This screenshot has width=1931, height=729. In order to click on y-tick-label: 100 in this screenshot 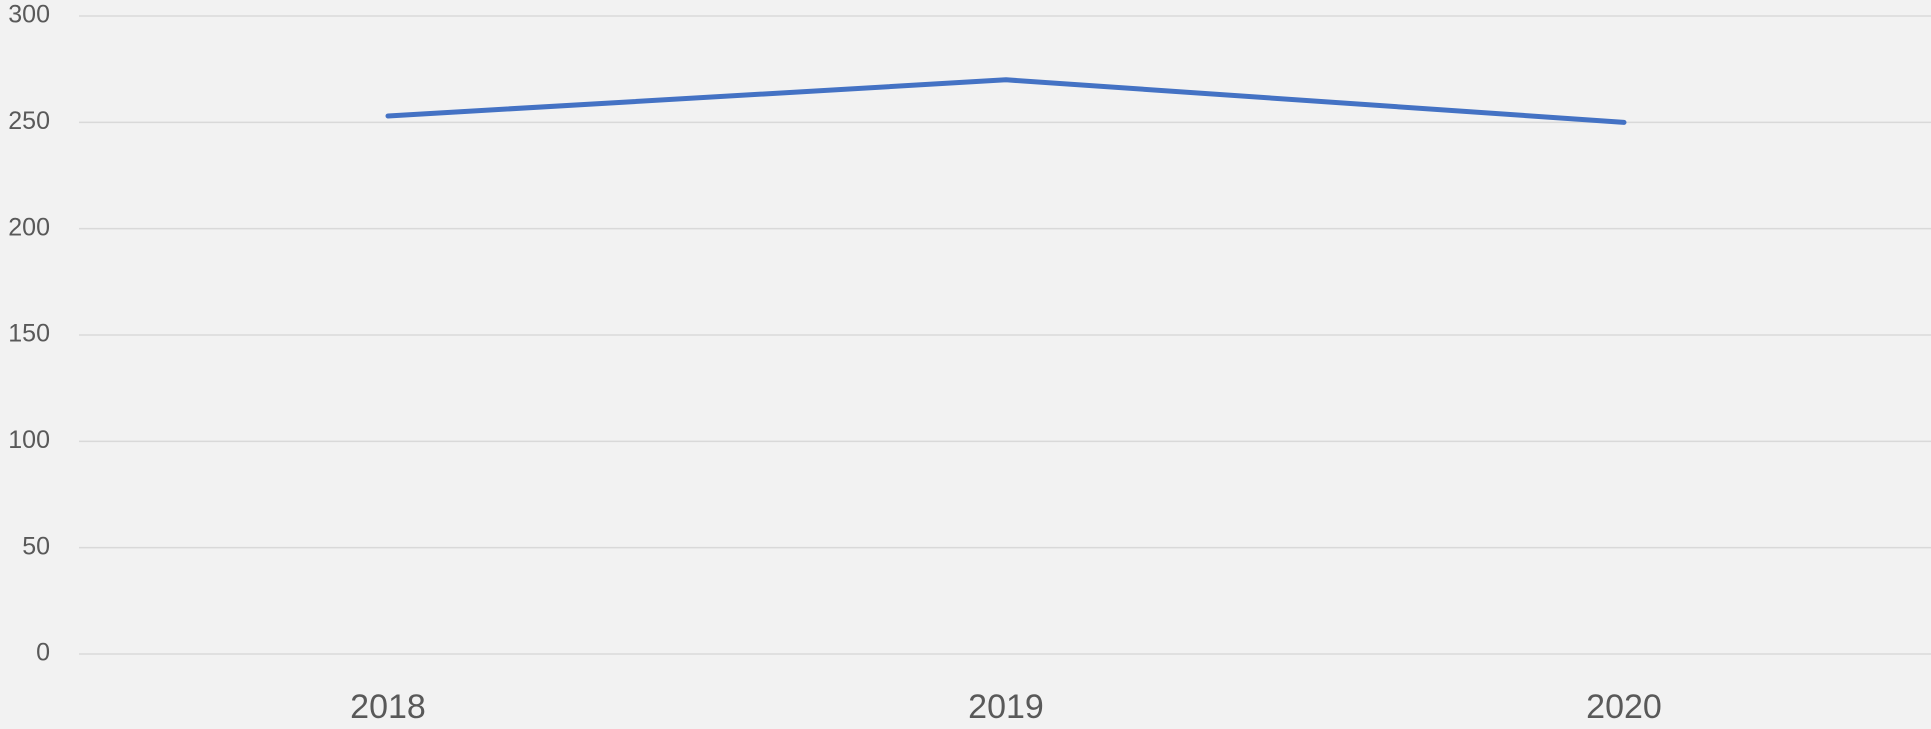, I will do `click(29, 440)`.